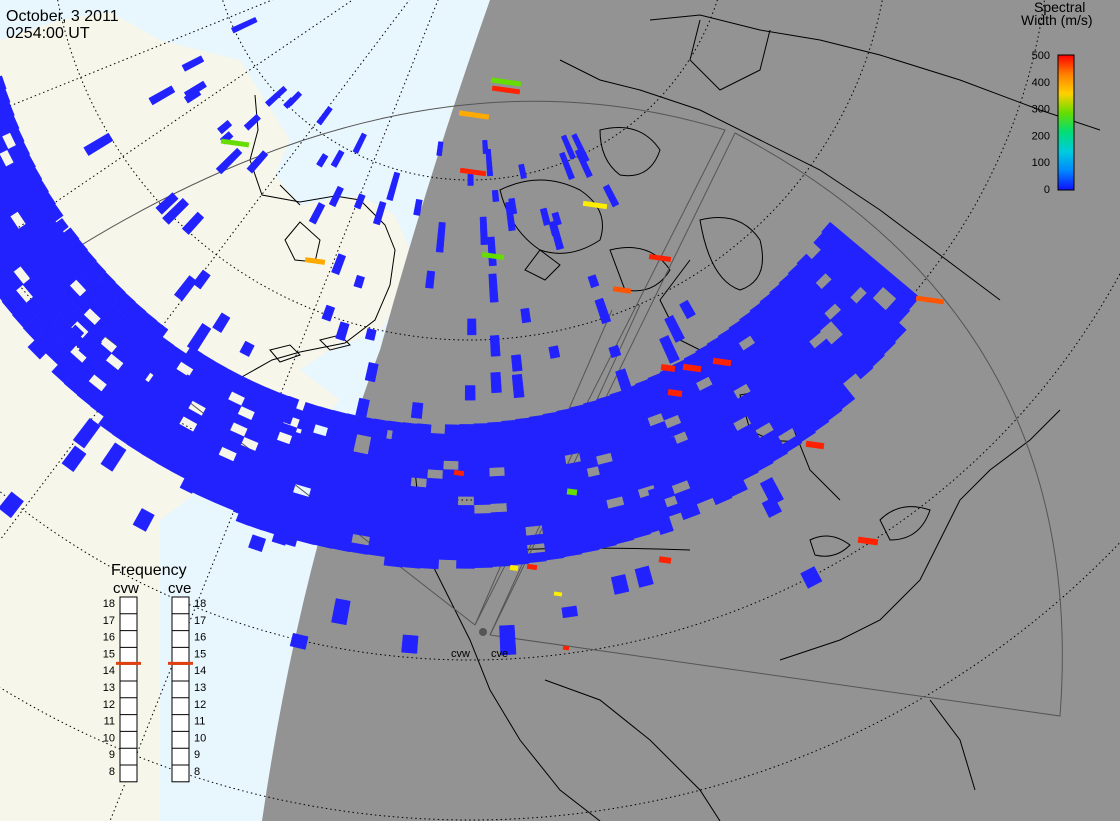 The image size is (1120, 821). What do you see at coordinates (154, 689) in the screenshot?
I see `frequency-ladders: 18 17 16 15 14 13 12 11 10 9 8 18 17 16 15 14 13 12 11 10 9 8` at bounding box center [154, 689].